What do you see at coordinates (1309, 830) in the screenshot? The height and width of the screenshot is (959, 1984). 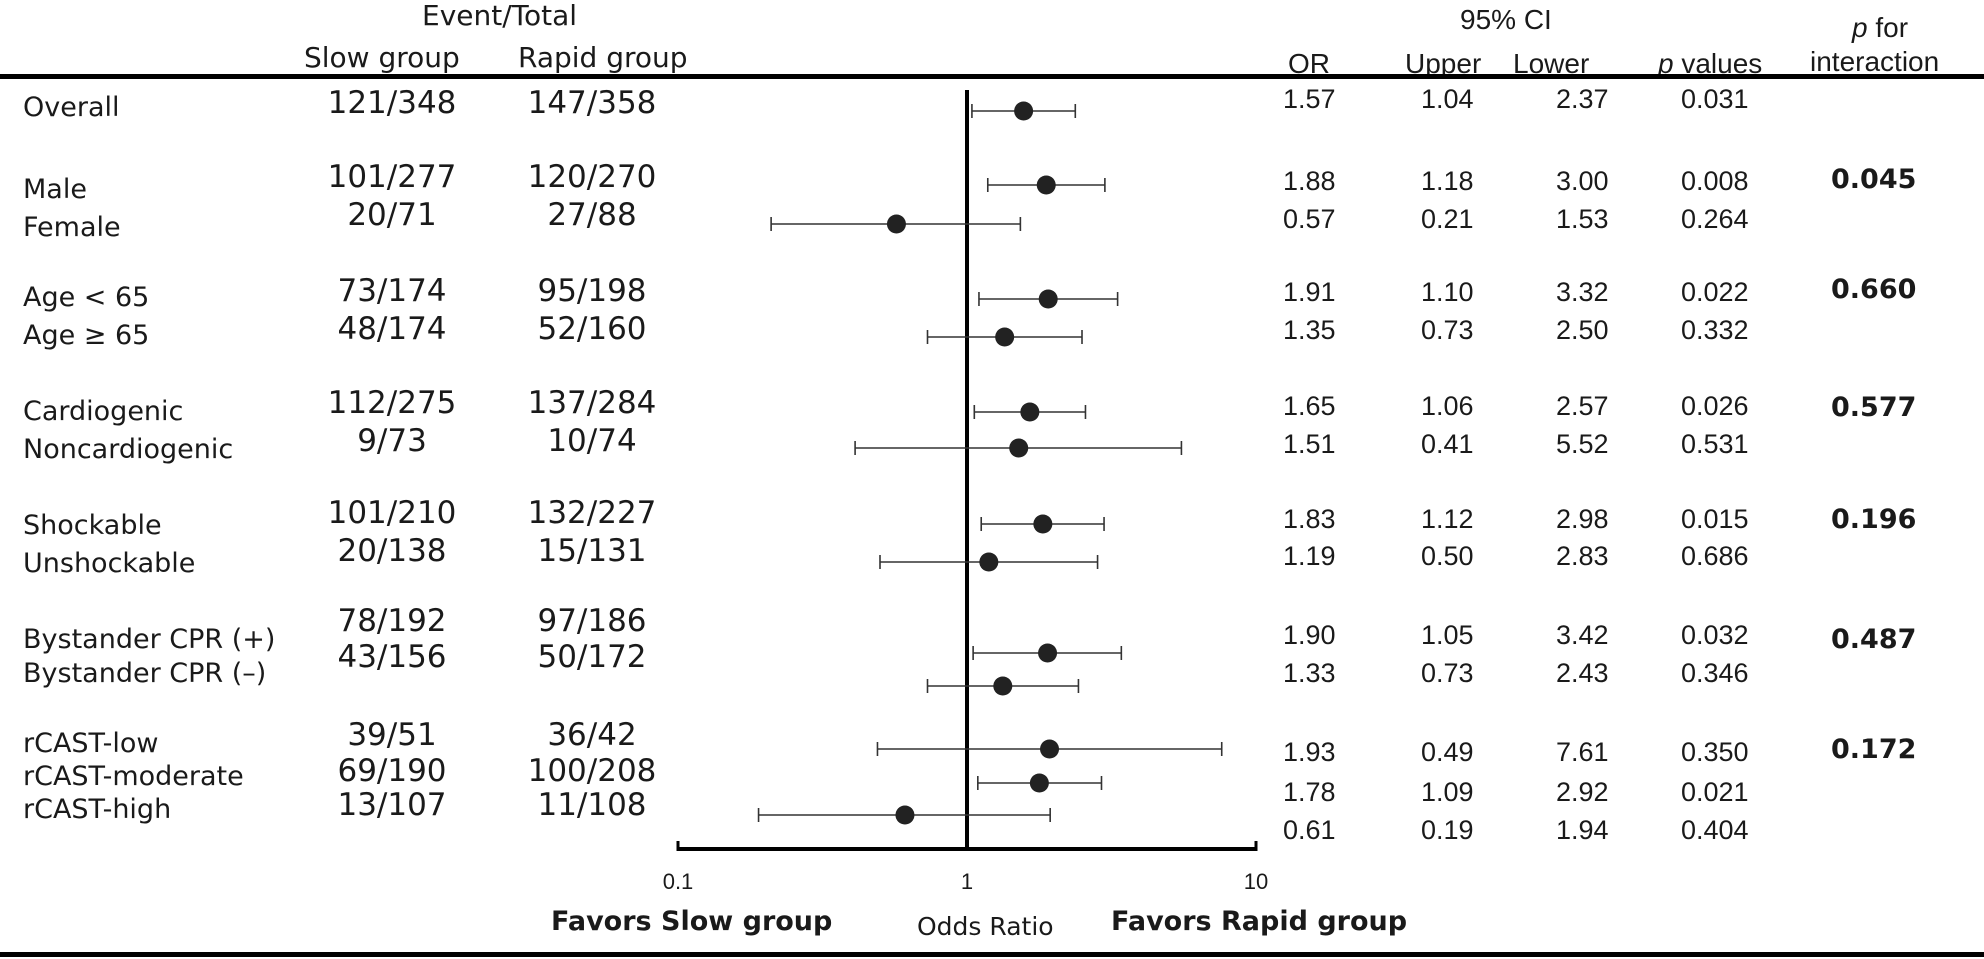 I see `or-value: 0.61` at bounding box center [1309, 830].